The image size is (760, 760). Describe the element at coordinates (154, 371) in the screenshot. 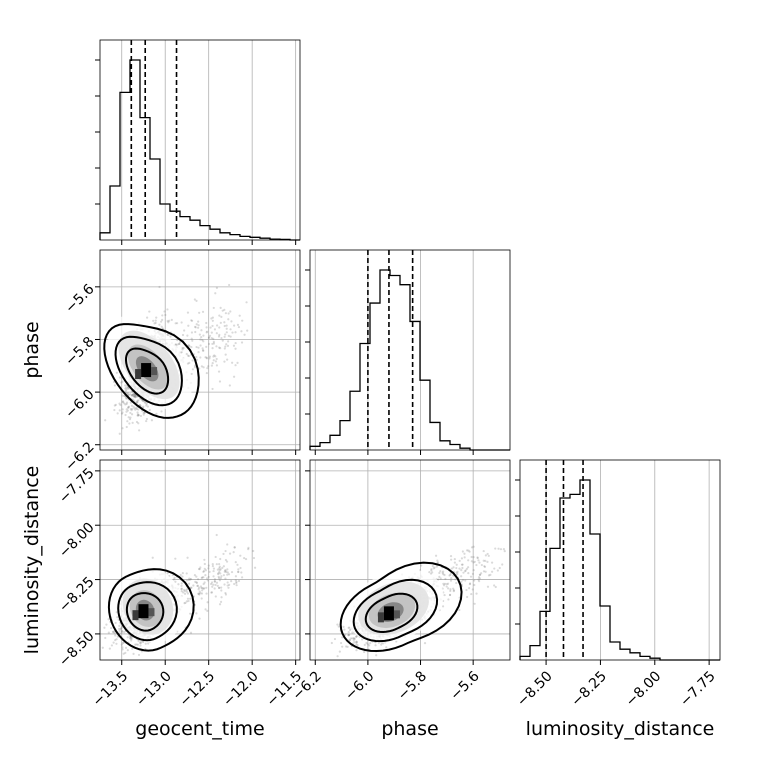

I see `density-core` at that location.